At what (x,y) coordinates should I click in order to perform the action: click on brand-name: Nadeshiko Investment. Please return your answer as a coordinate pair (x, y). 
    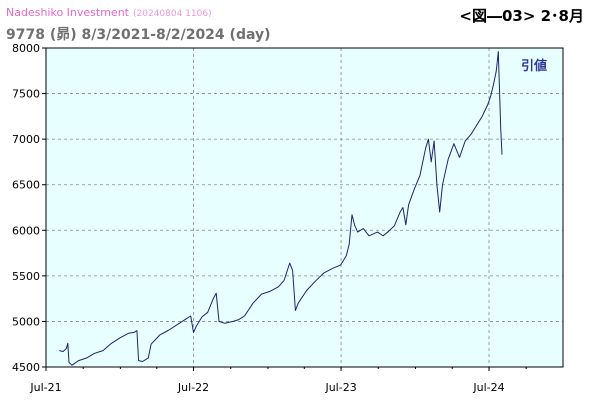
    Looking at the image, I should click on (67, 12).